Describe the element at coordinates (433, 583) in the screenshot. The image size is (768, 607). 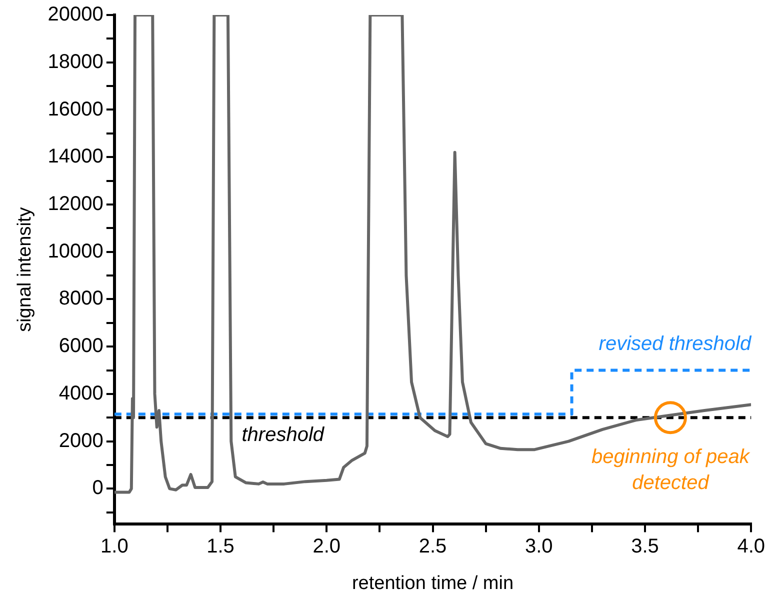
I see `x-axis-title: retention time / min` at that location.